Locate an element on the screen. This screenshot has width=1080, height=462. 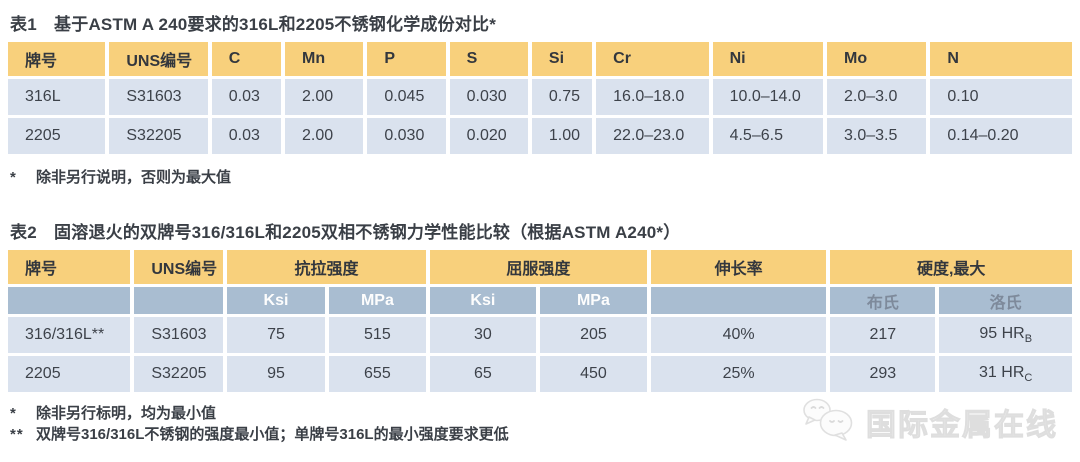
value-cell: 16.0–18.0 is located at coordinates (652, 97).